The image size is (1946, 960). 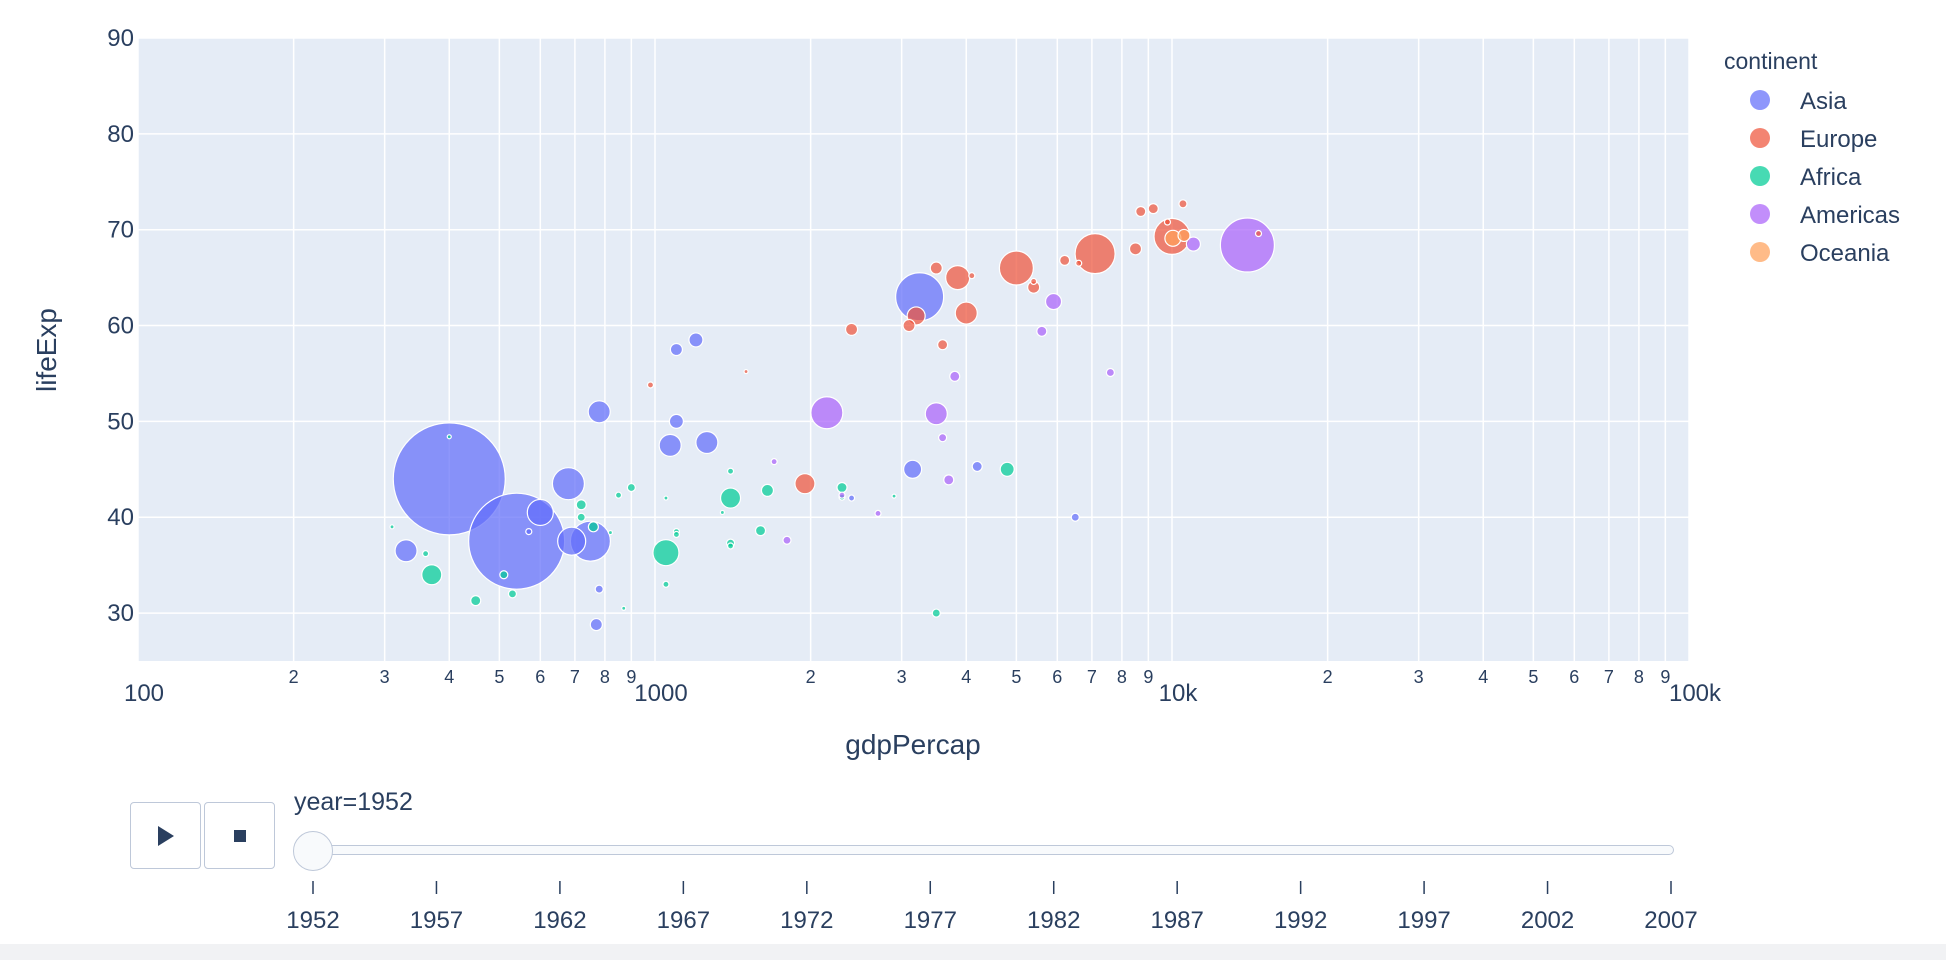 I want to click on year-slider-rail, so click(x=985, y=850).